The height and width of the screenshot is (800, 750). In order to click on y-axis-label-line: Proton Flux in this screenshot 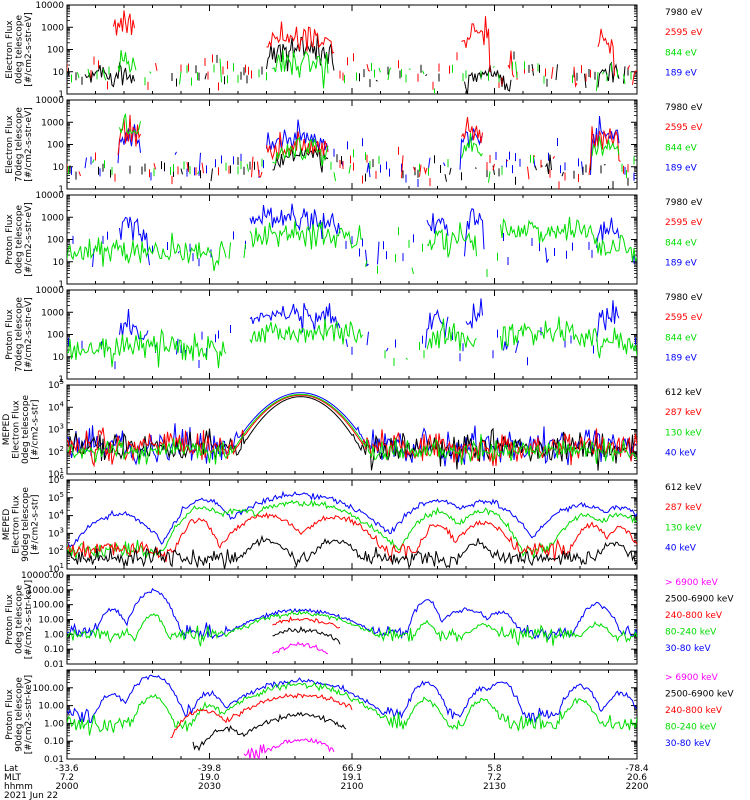, I will do `click(10, 239)`.